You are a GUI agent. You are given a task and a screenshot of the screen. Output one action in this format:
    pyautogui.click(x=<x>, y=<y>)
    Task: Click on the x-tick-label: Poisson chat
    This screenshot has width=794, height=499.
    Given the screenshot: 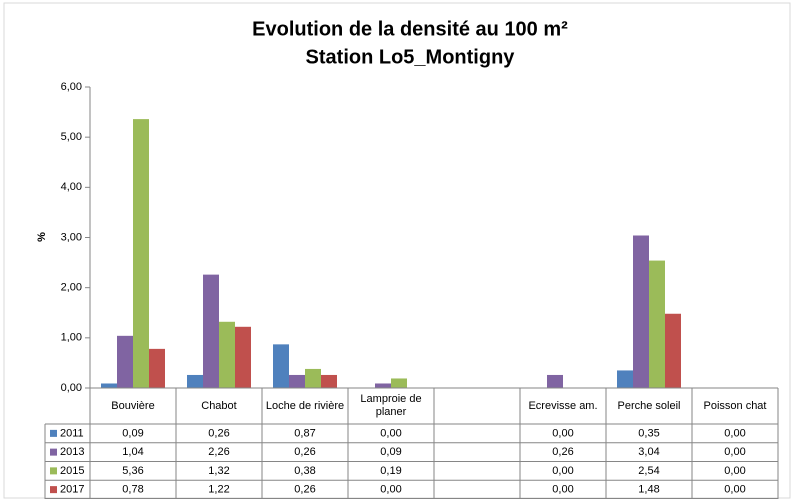 What is the action you would take?
    pyautogui.click(x=735, y=405)
    